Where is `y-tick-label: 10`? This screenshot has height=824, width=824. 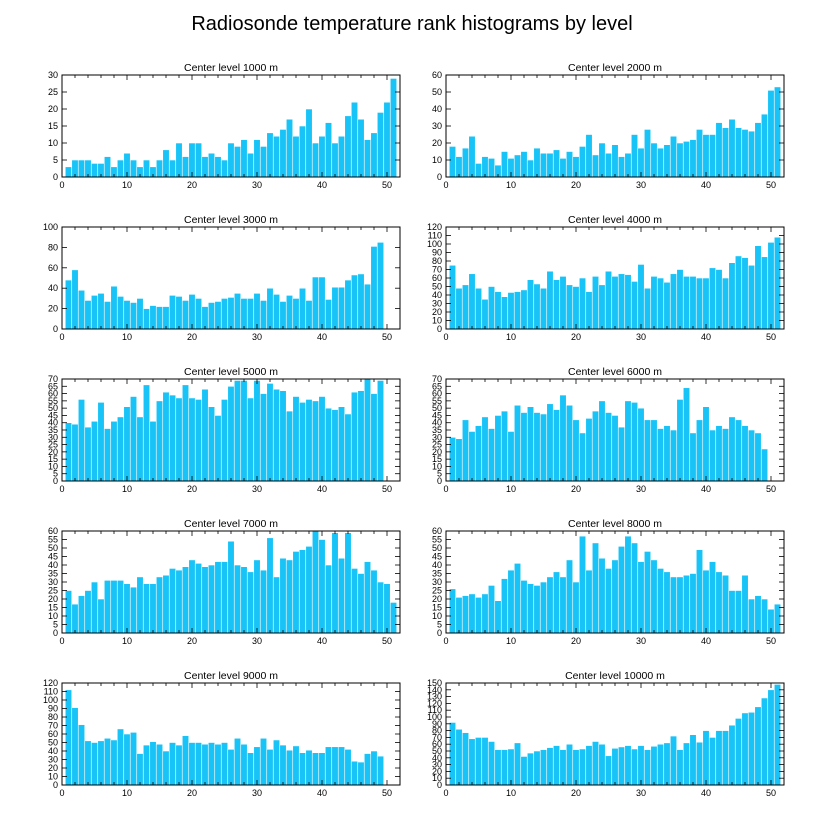
y-tick-label: 10 is located at coordinates (53, 143).